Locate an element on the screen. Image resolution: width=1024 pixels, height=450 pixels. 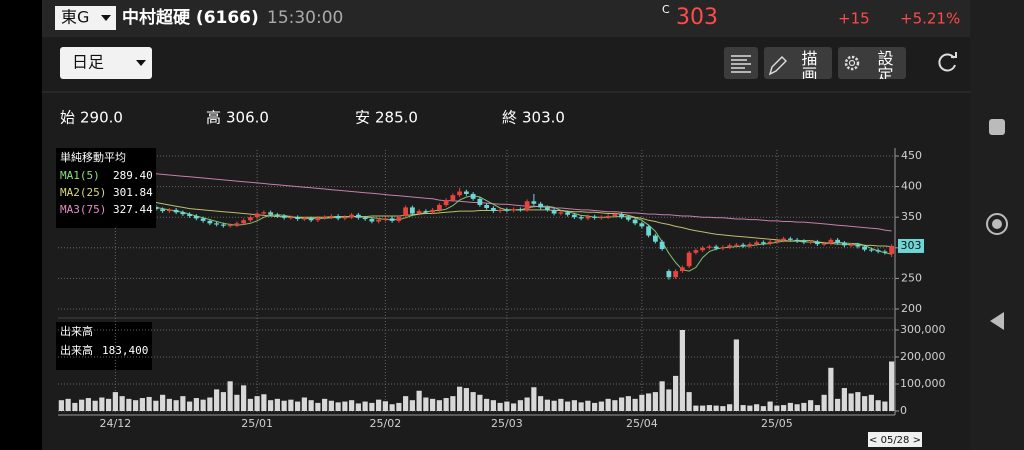
refresh-icon is located at coordinates (947, 62).